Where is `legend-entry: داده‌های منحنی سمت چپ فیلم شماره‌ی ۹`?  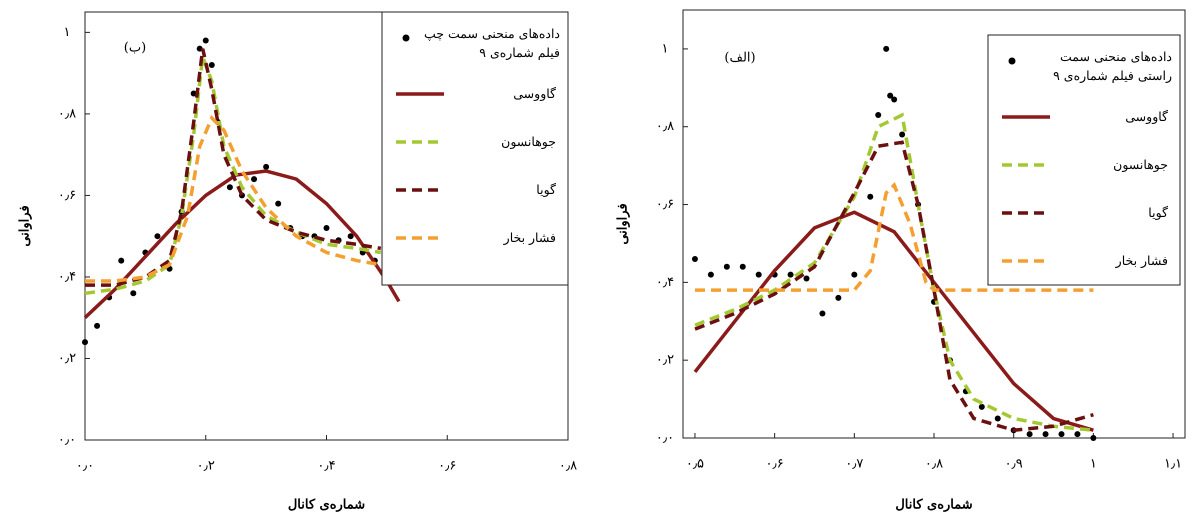 legend-entry: داده‌های منحنی سمت چپ فیلم شماره‌ی ۹ is located at coordinates (492, 43).